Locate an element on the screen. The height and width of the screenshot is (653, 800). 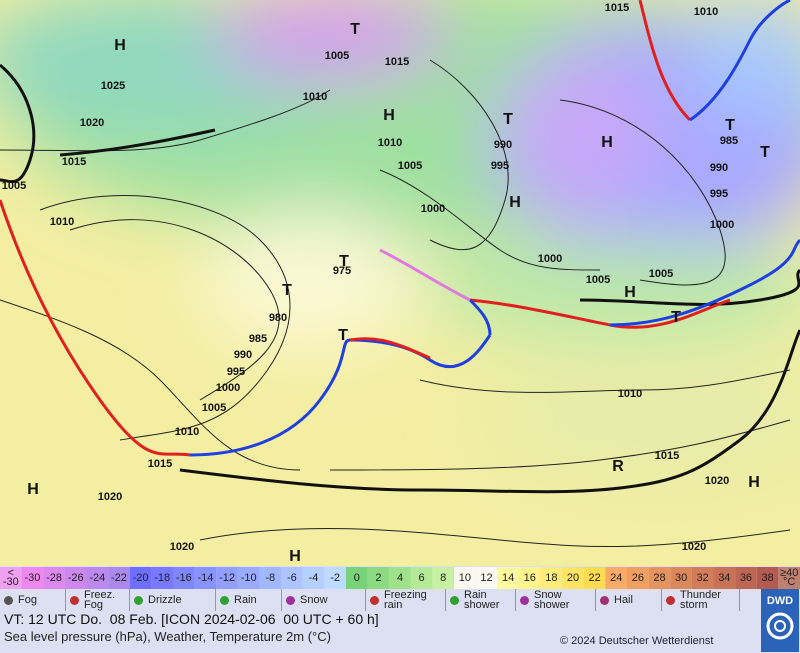
colorbar-label: -4 is located at coordinates (314, 578).